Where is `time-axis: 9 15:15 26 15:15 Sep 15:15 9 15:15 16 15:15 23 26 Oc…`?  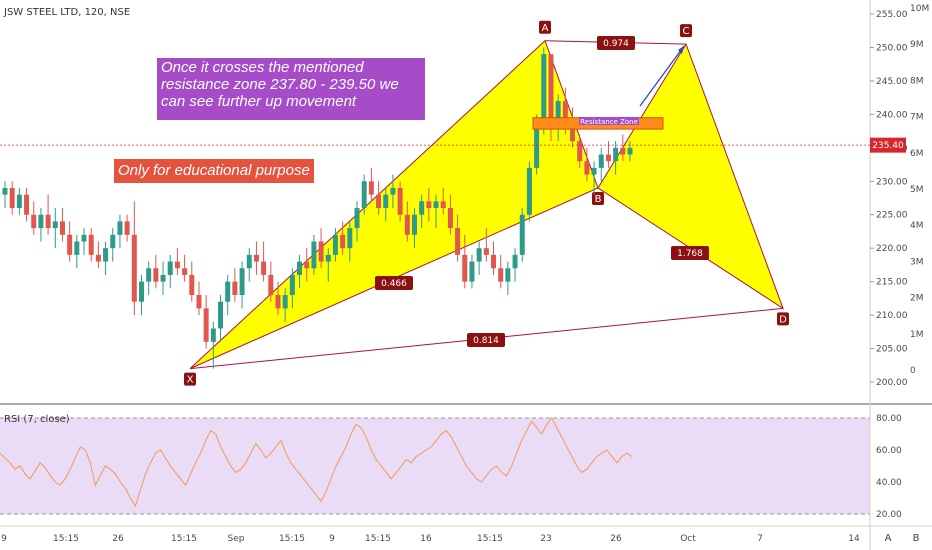 time-axis: 9 15:15 26 15:15 Sep 15:15 9 15:15 16 15:15 23 26 Oc… is located at coordinates (430, 539).